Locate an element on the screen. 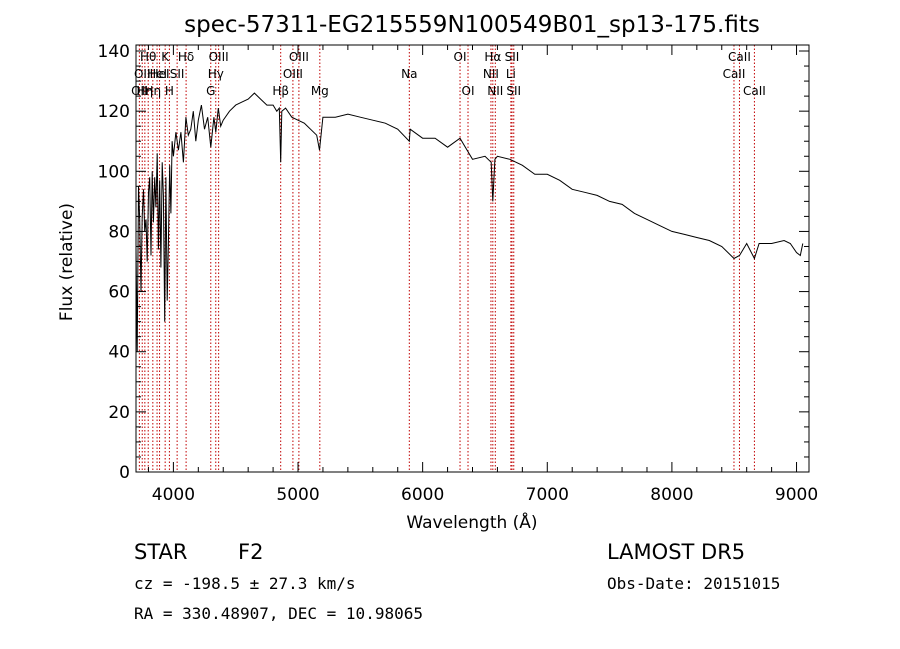  x-tick-label: 6000 is located at coordinates (422, 495).